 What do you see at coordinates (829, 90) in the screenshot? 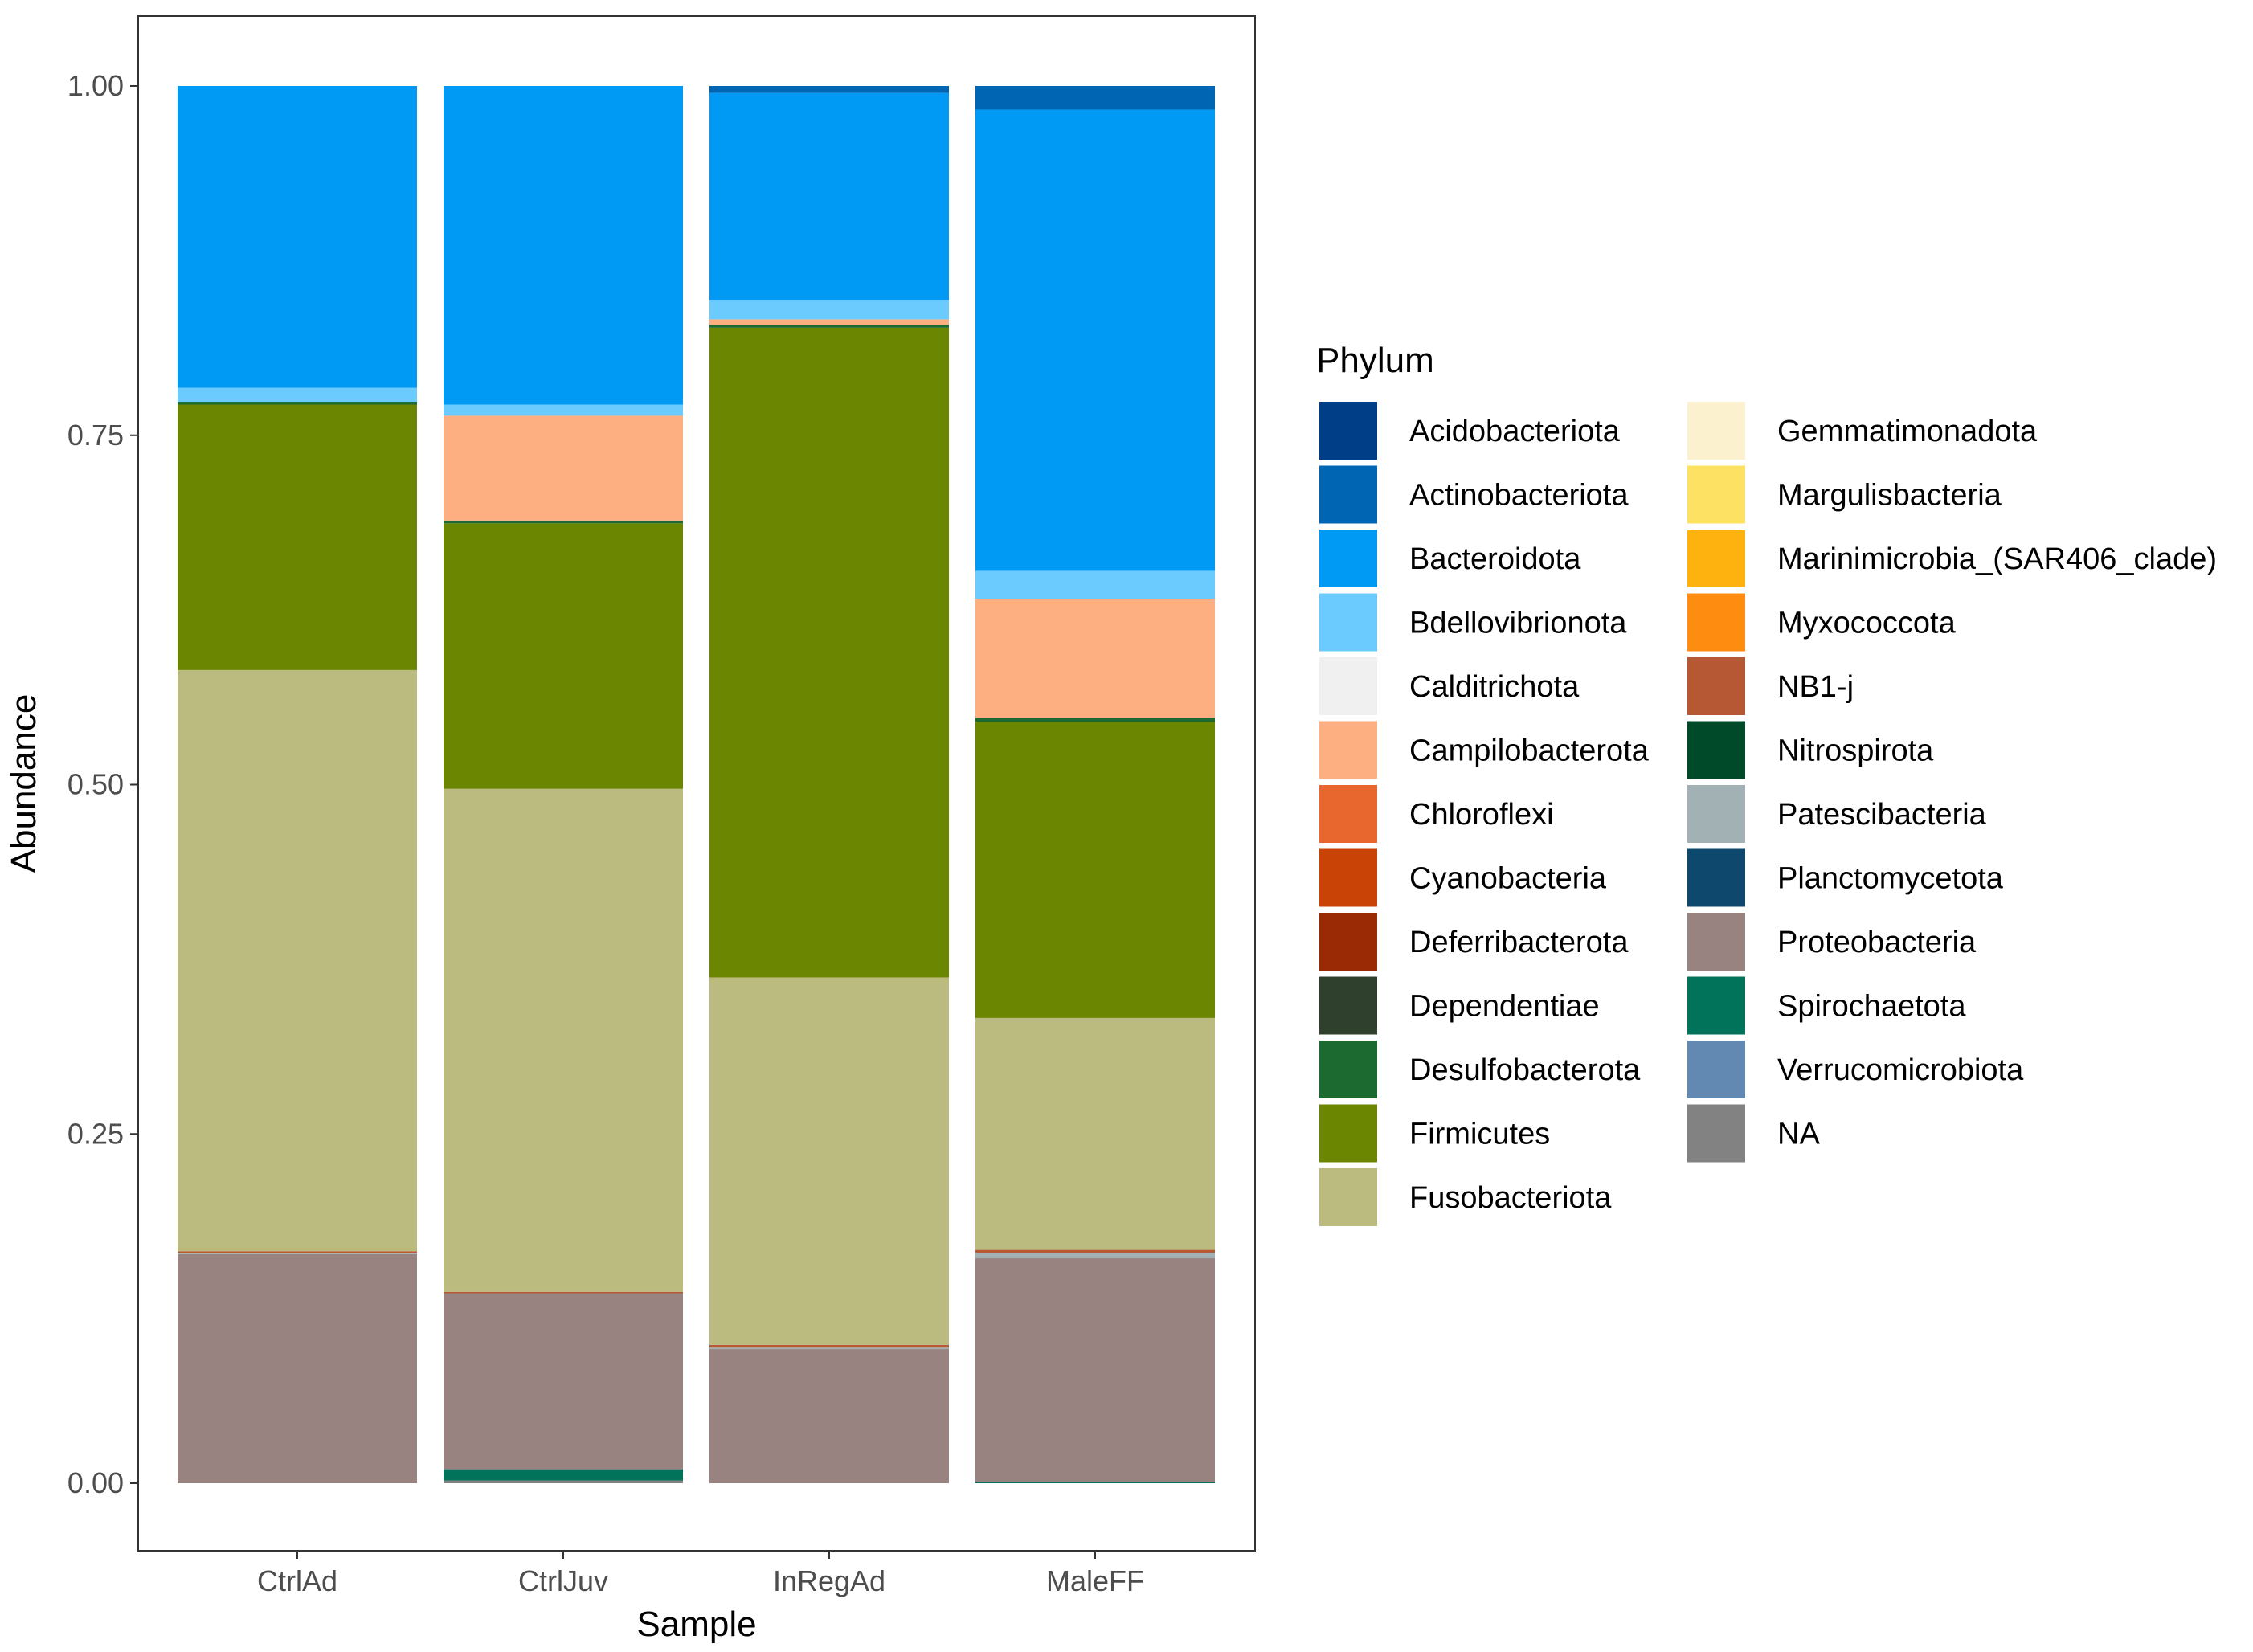
I see `bar-segment-inregad-actinobacteriota` at bounding box center [829, 90].